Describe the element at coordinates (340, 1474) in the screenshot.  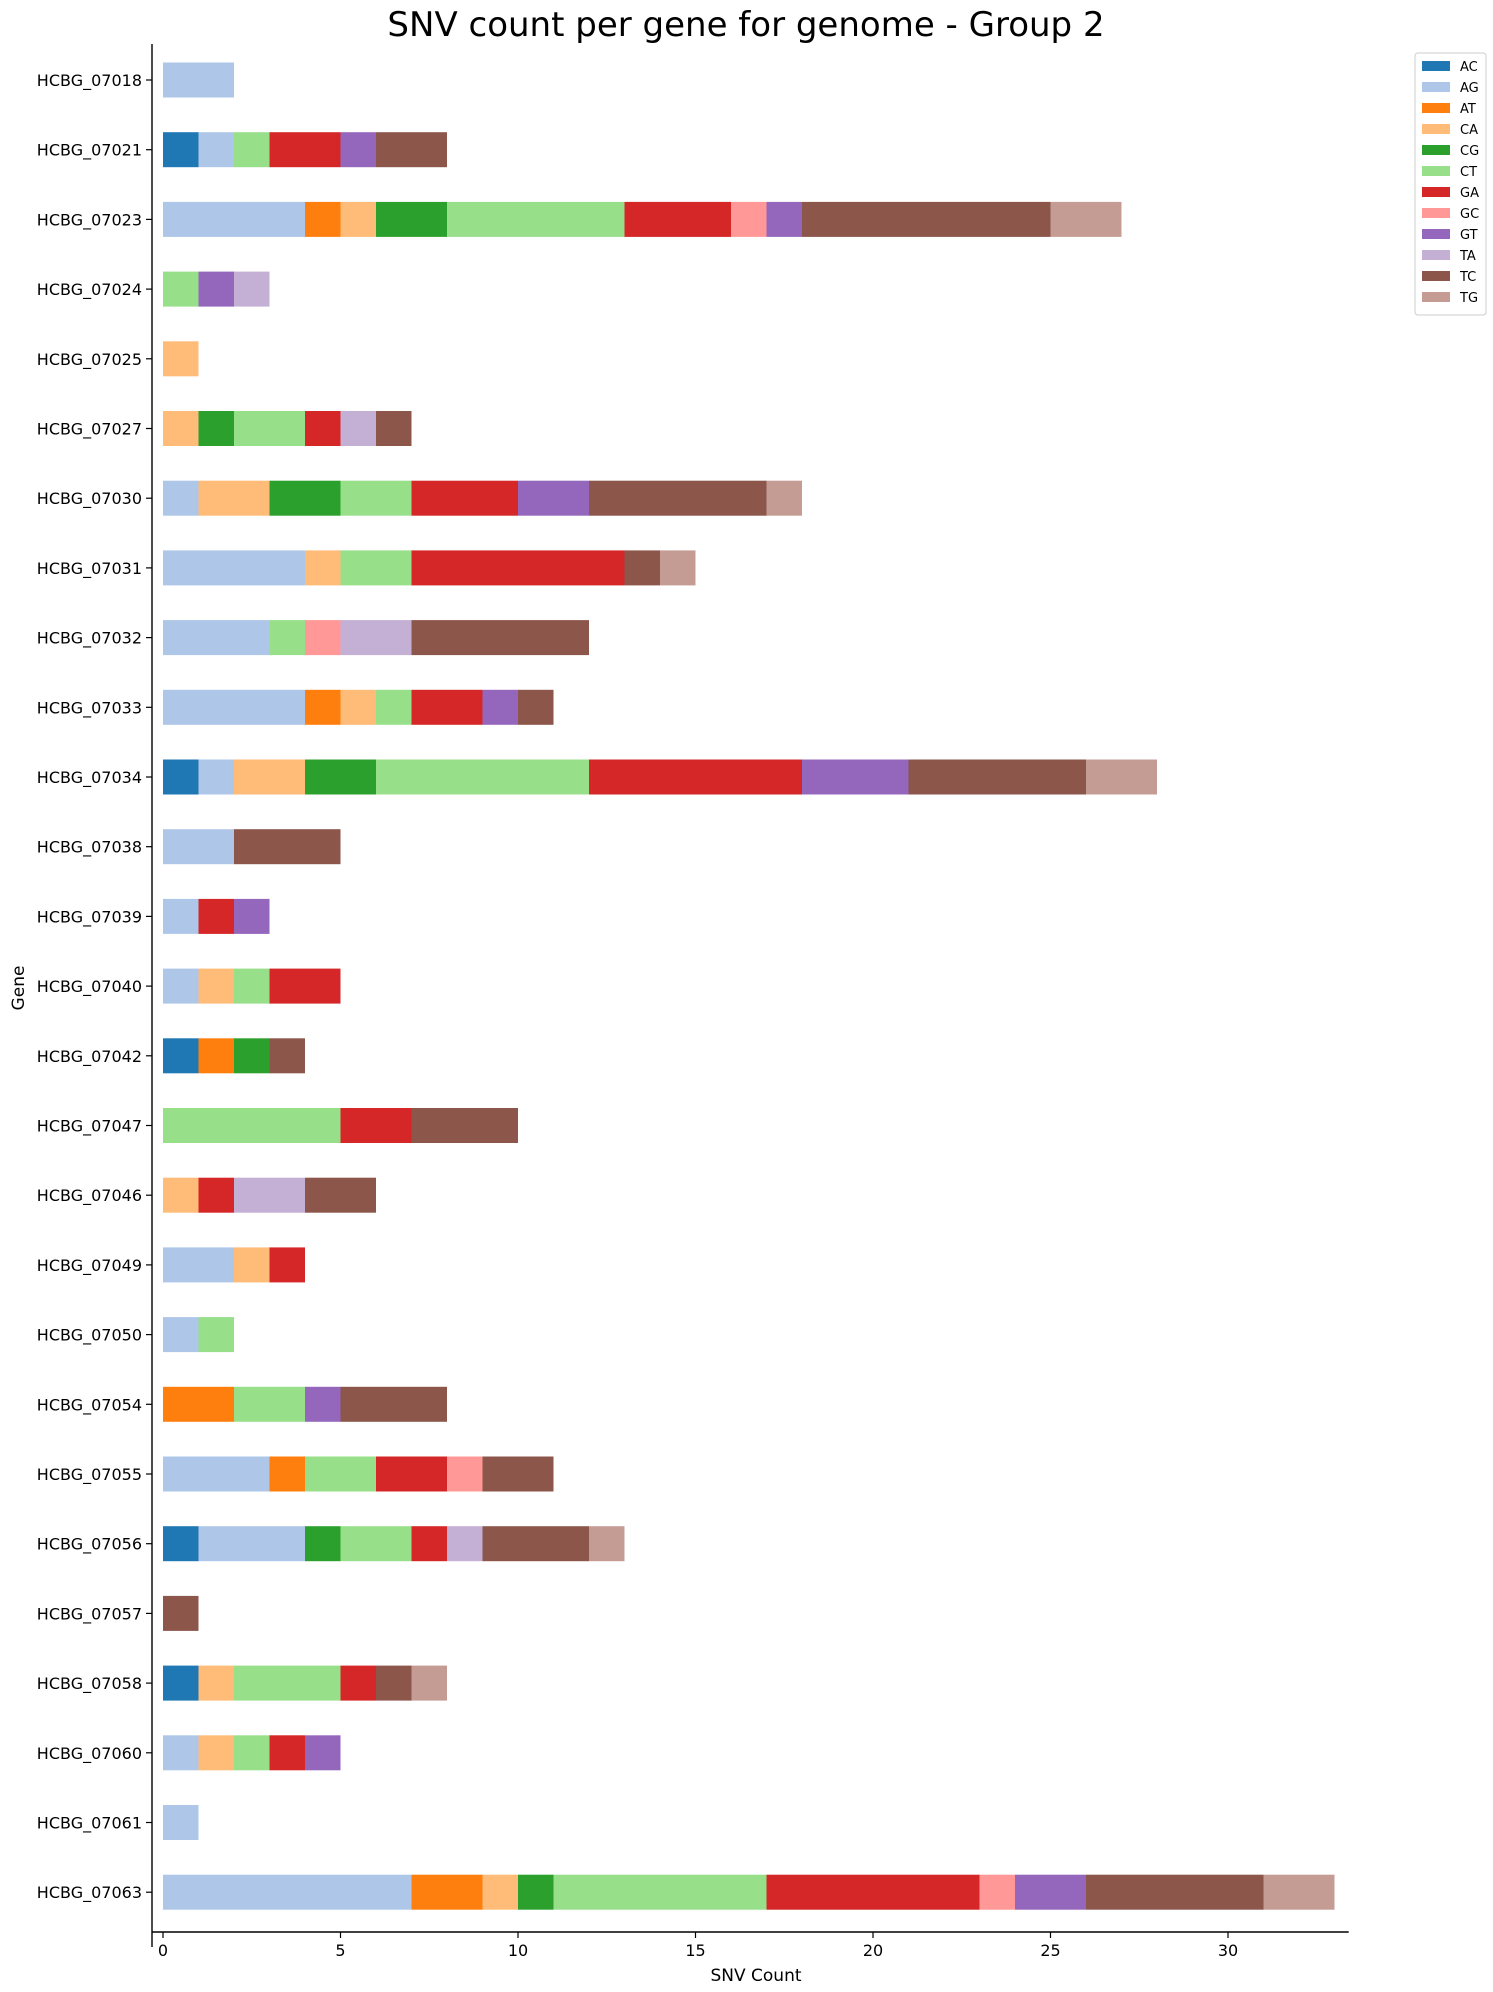
I see `bar-segment-HCBG_07055-CT` at that location.